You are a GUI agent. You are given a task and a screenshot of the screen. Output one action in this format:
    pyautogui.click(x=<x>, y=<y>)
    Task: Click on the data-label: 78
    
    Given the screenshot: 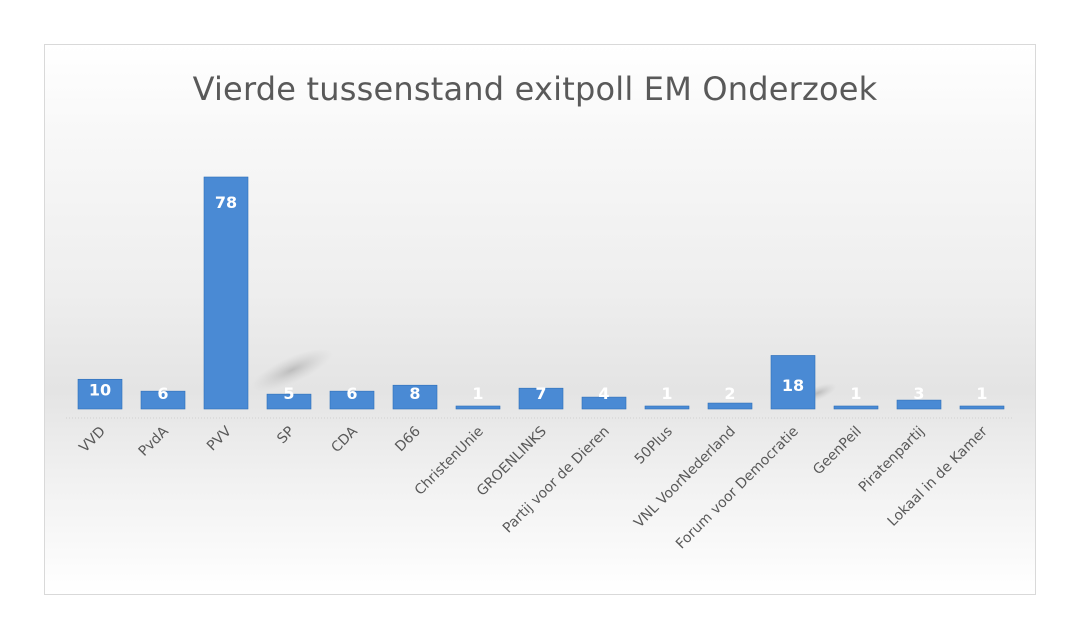 What is the action you would take?
    pyautogui.click(x=226, y=202)
    